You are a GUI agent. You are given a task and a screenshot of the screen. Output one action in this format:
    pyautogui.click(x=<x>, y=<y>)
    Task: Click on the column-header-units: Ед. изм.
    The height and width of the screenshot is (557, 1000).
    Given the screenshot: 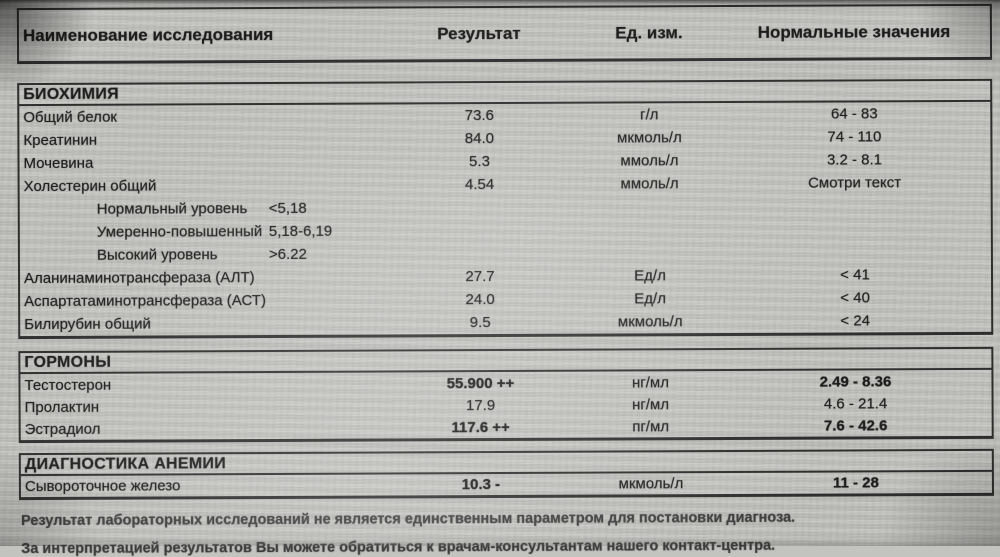 What is the action you would take?
    pyautogui.click(x=649, y=32)
    